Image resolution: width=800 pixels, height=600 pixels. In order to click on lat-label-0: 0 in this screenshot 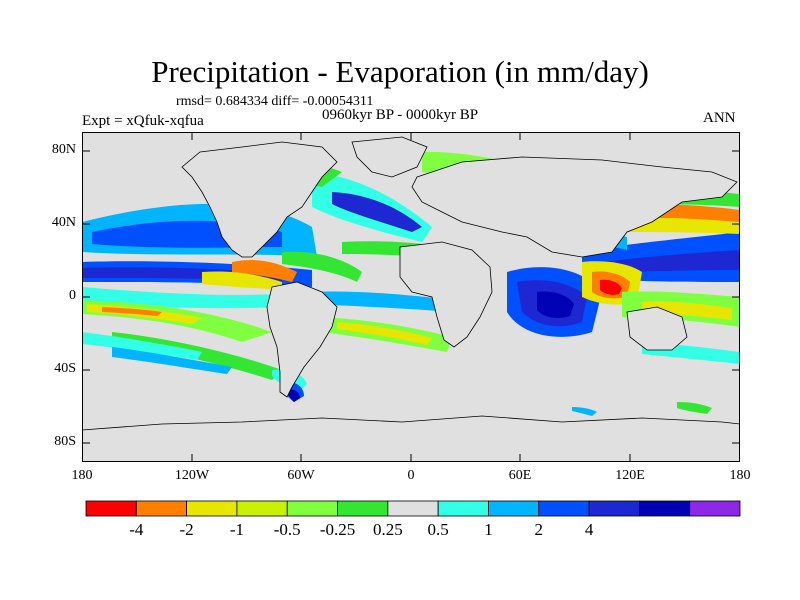, I will do `click(72, 295)`.